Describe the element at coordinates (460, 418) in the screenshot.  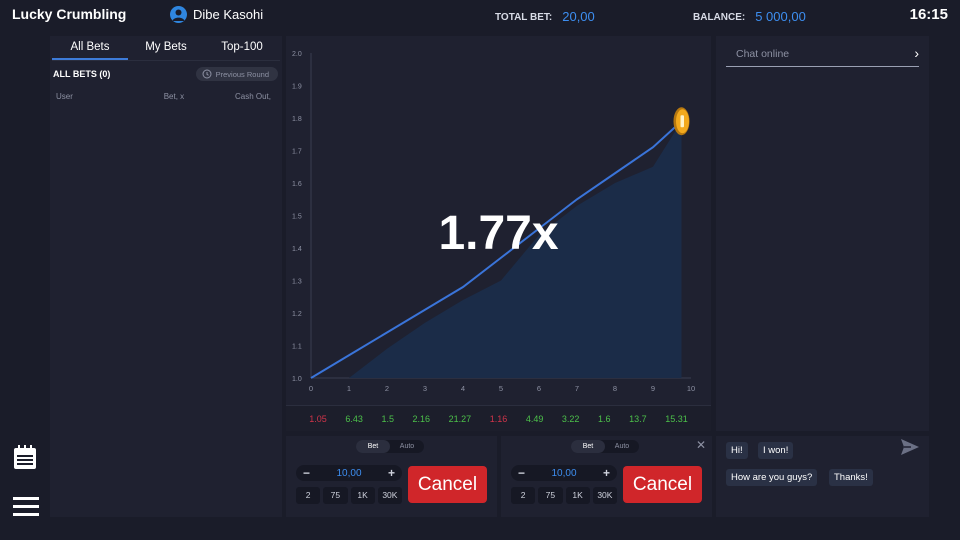
I see `history-multiplier: 21.27` at that location.